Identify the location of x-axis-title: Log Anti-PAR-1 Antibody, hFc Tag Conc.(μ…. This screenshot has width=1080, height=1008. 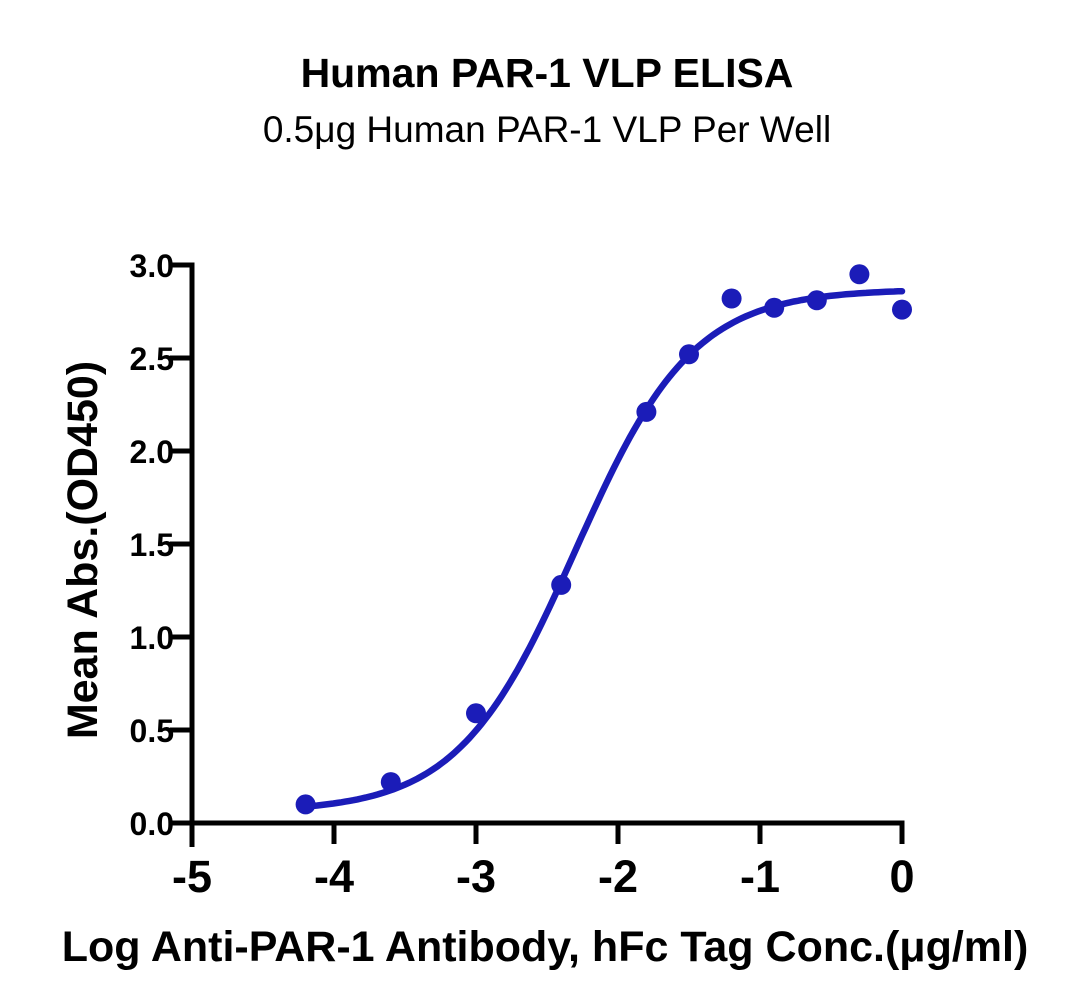
(545, 947).